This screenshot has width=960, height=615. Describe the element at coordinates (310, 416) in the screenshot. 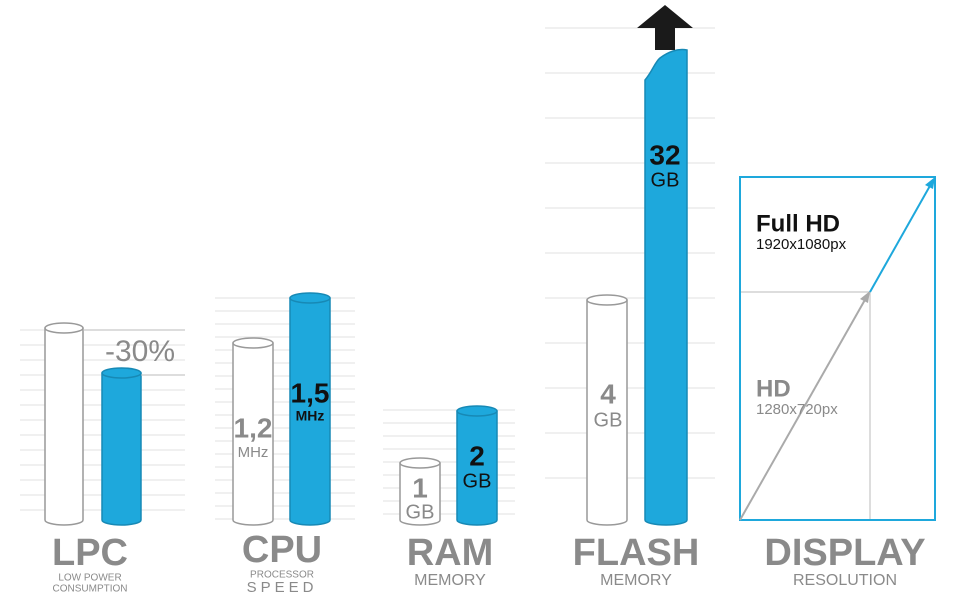

I see `cpu-new-unit: MHz` at that location.